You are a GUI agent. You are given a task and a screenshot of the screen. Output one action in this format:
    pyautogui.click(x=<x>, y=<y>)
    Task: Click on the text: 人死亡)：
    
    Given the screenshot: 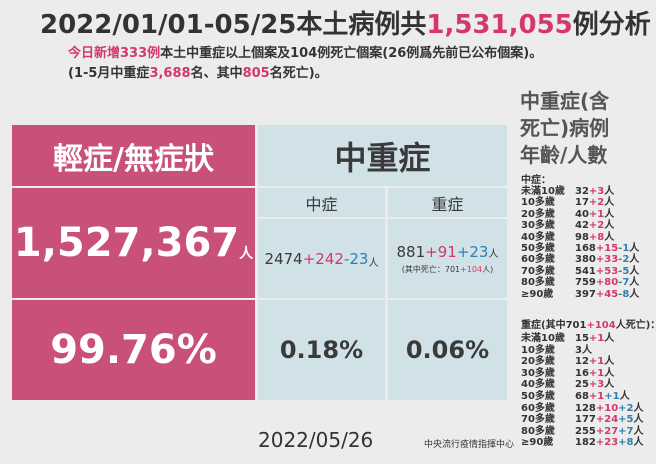 What is the action you would take?
    pyautogui.click(x=635, y=325)
    